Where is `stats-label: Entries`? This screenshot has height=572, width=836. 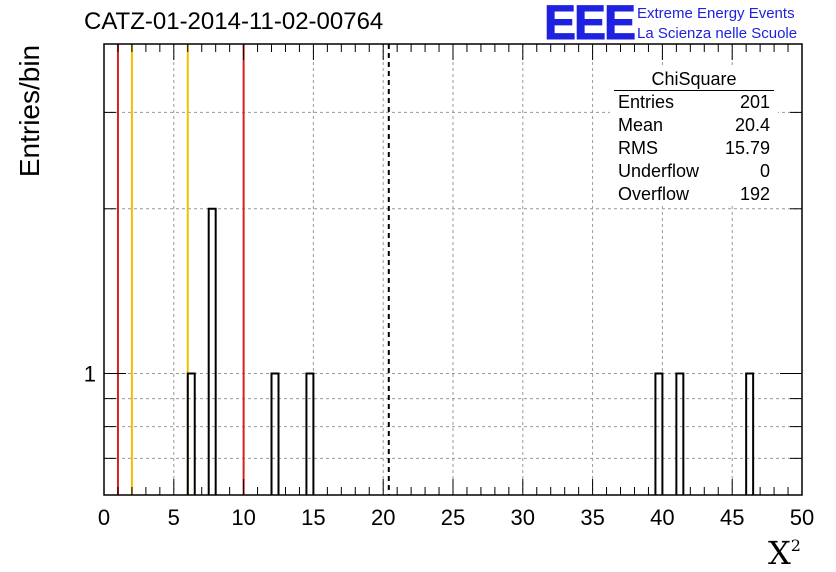
stats-label: Entries is located at coordinates (646, 102).